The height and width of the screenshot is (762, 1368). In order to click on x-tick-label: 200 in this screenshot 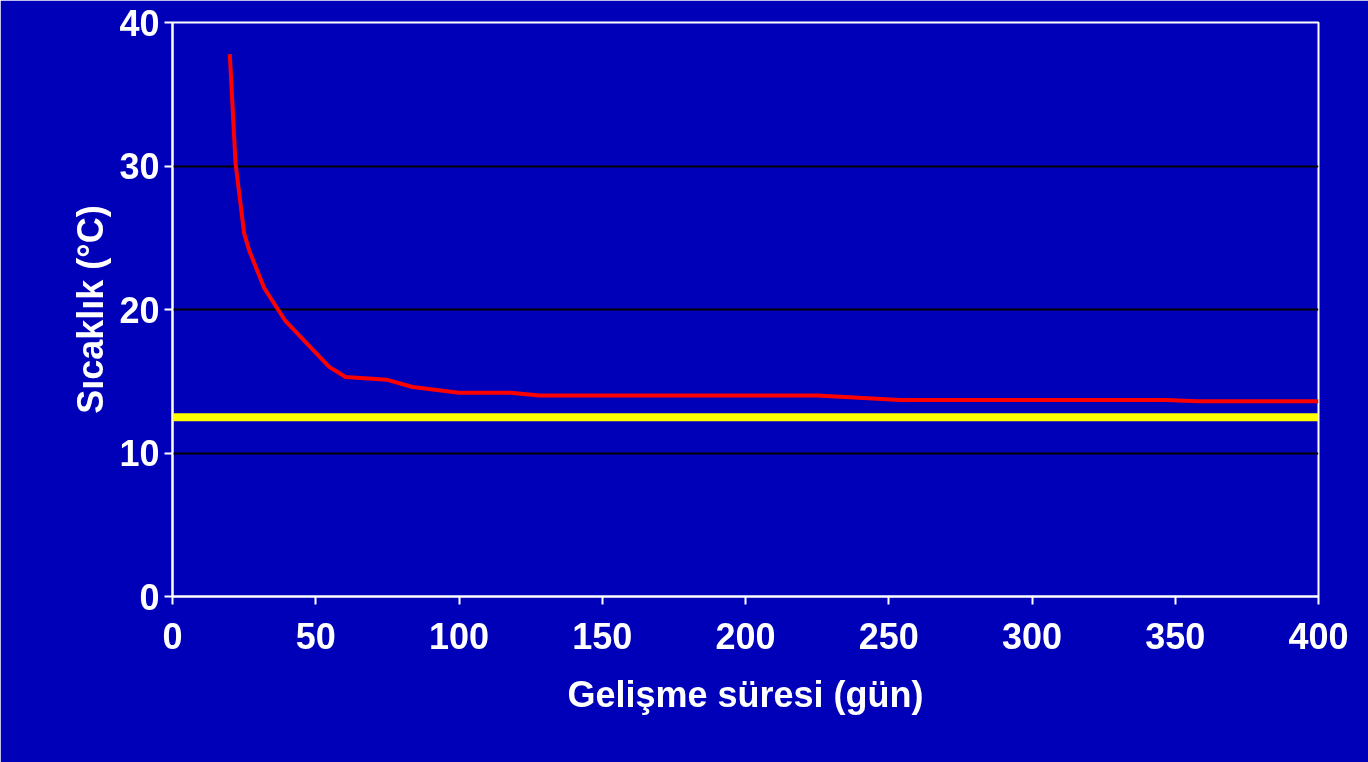, I will do `click(745, 636)`.